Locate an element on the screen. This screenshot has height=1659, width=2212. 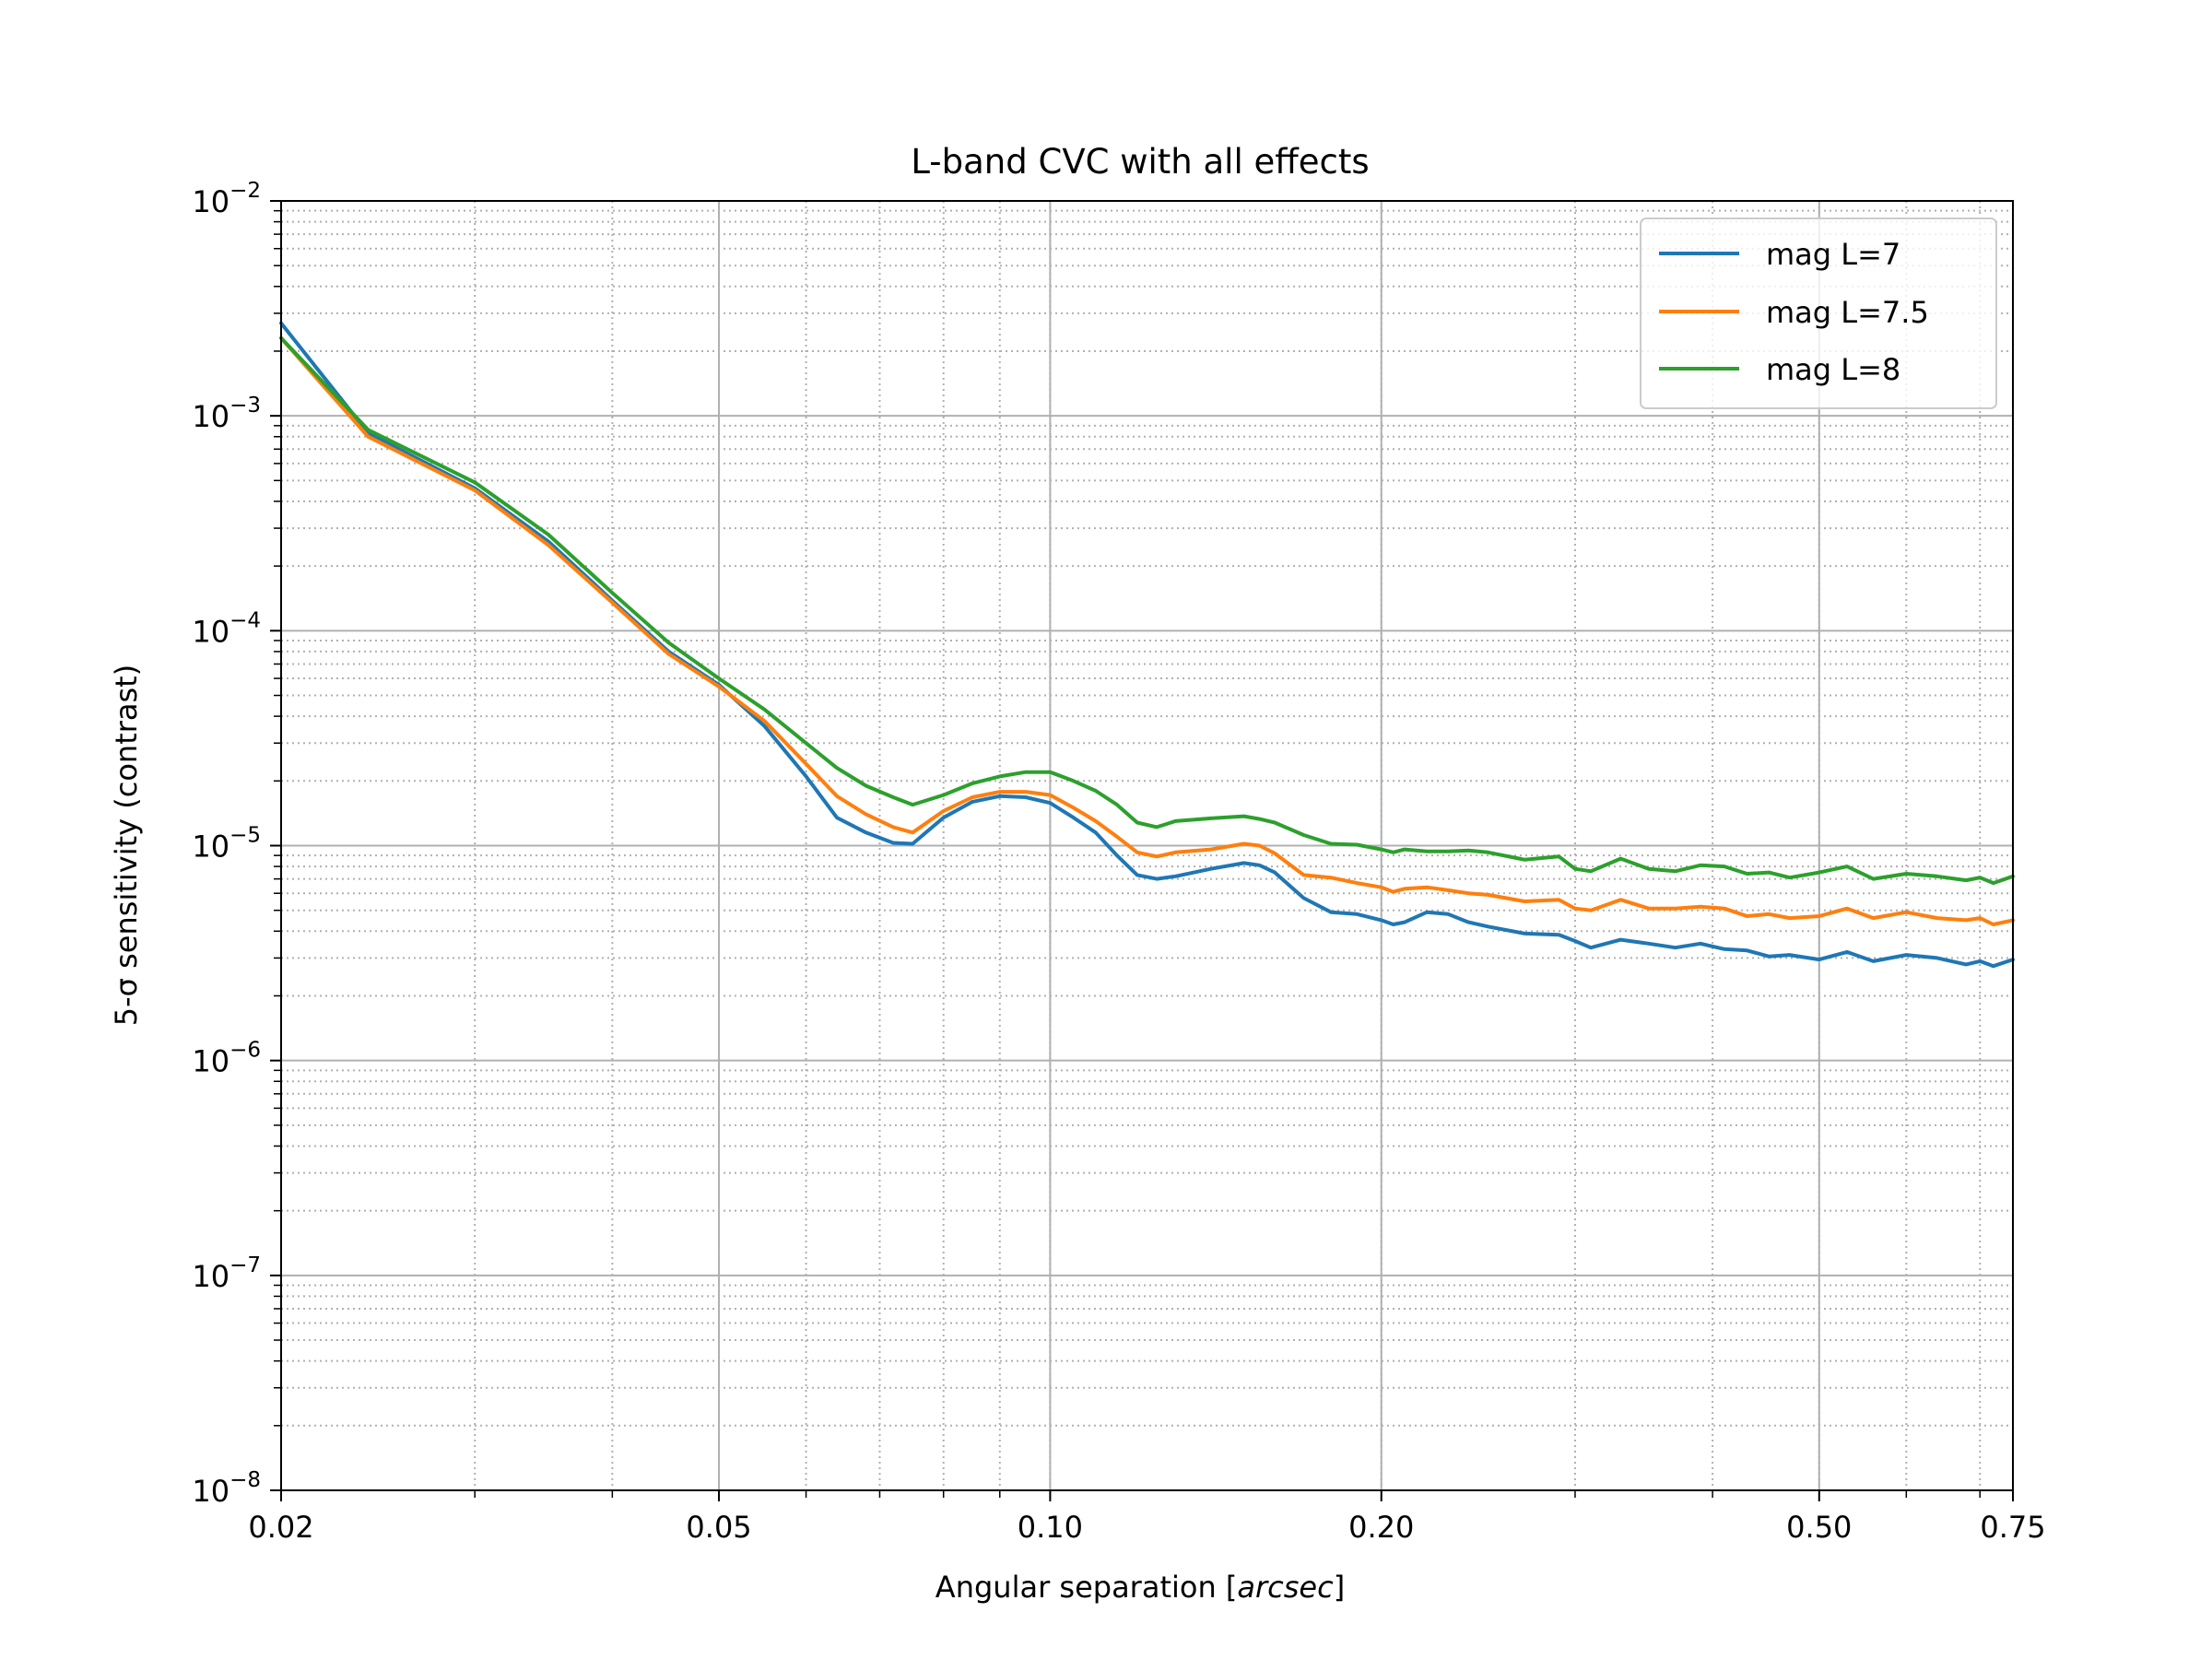
y-tick-exponent: −6 is located at coordinates (245, 1051).